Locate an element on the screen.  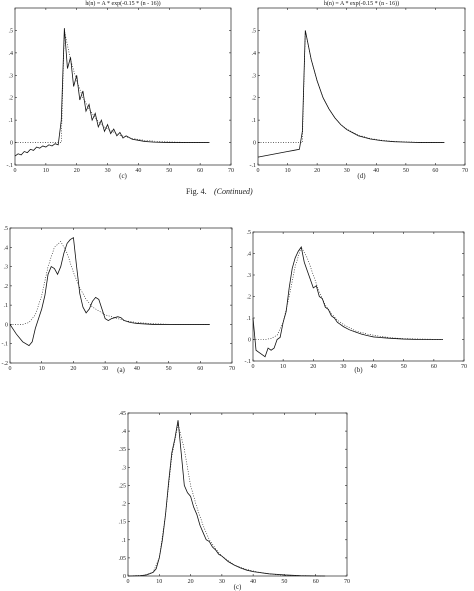
chart-mid-a: 0 10 20 30 40 50 60 70 -.2 -.1 0 .1 .2 .3 .4 .5 (a) is located at coordinates (119, 300).